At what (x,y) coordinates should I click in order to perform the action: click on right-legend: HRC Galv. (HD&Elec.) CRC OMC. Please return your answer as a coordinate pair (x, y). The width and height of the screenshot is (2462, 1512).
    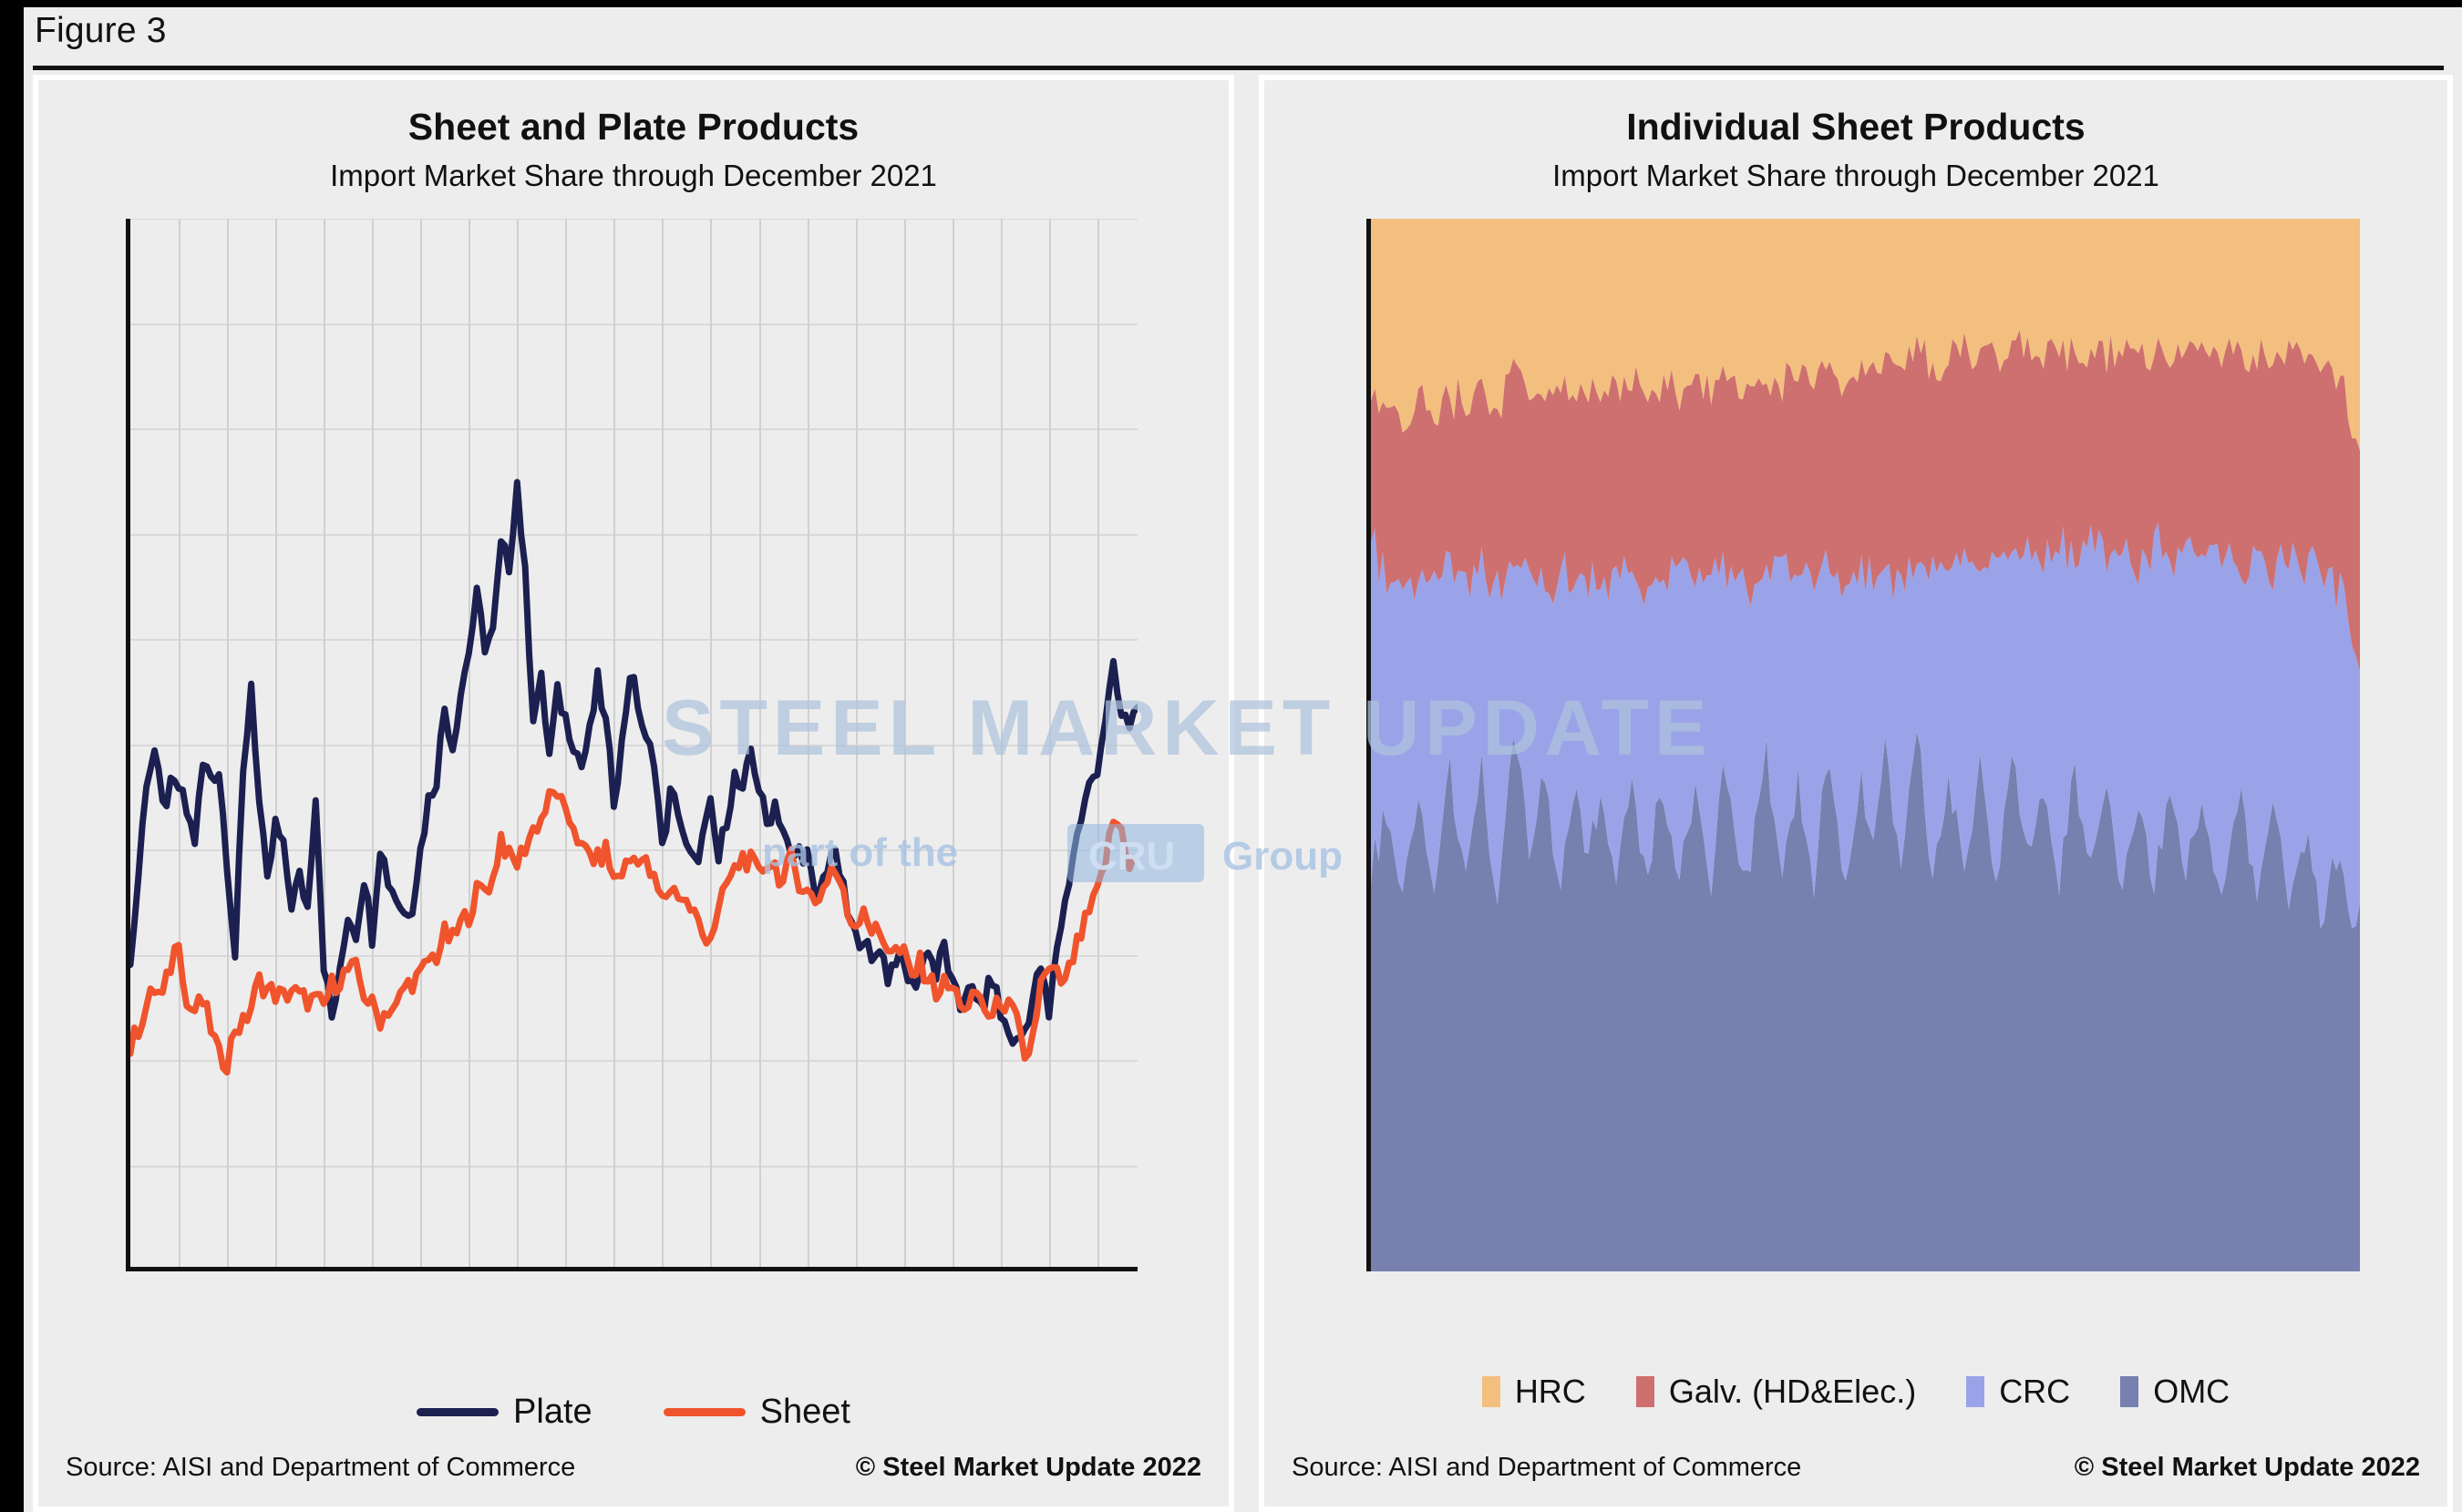
    Looking at the image, I should click on (1855, 1392).